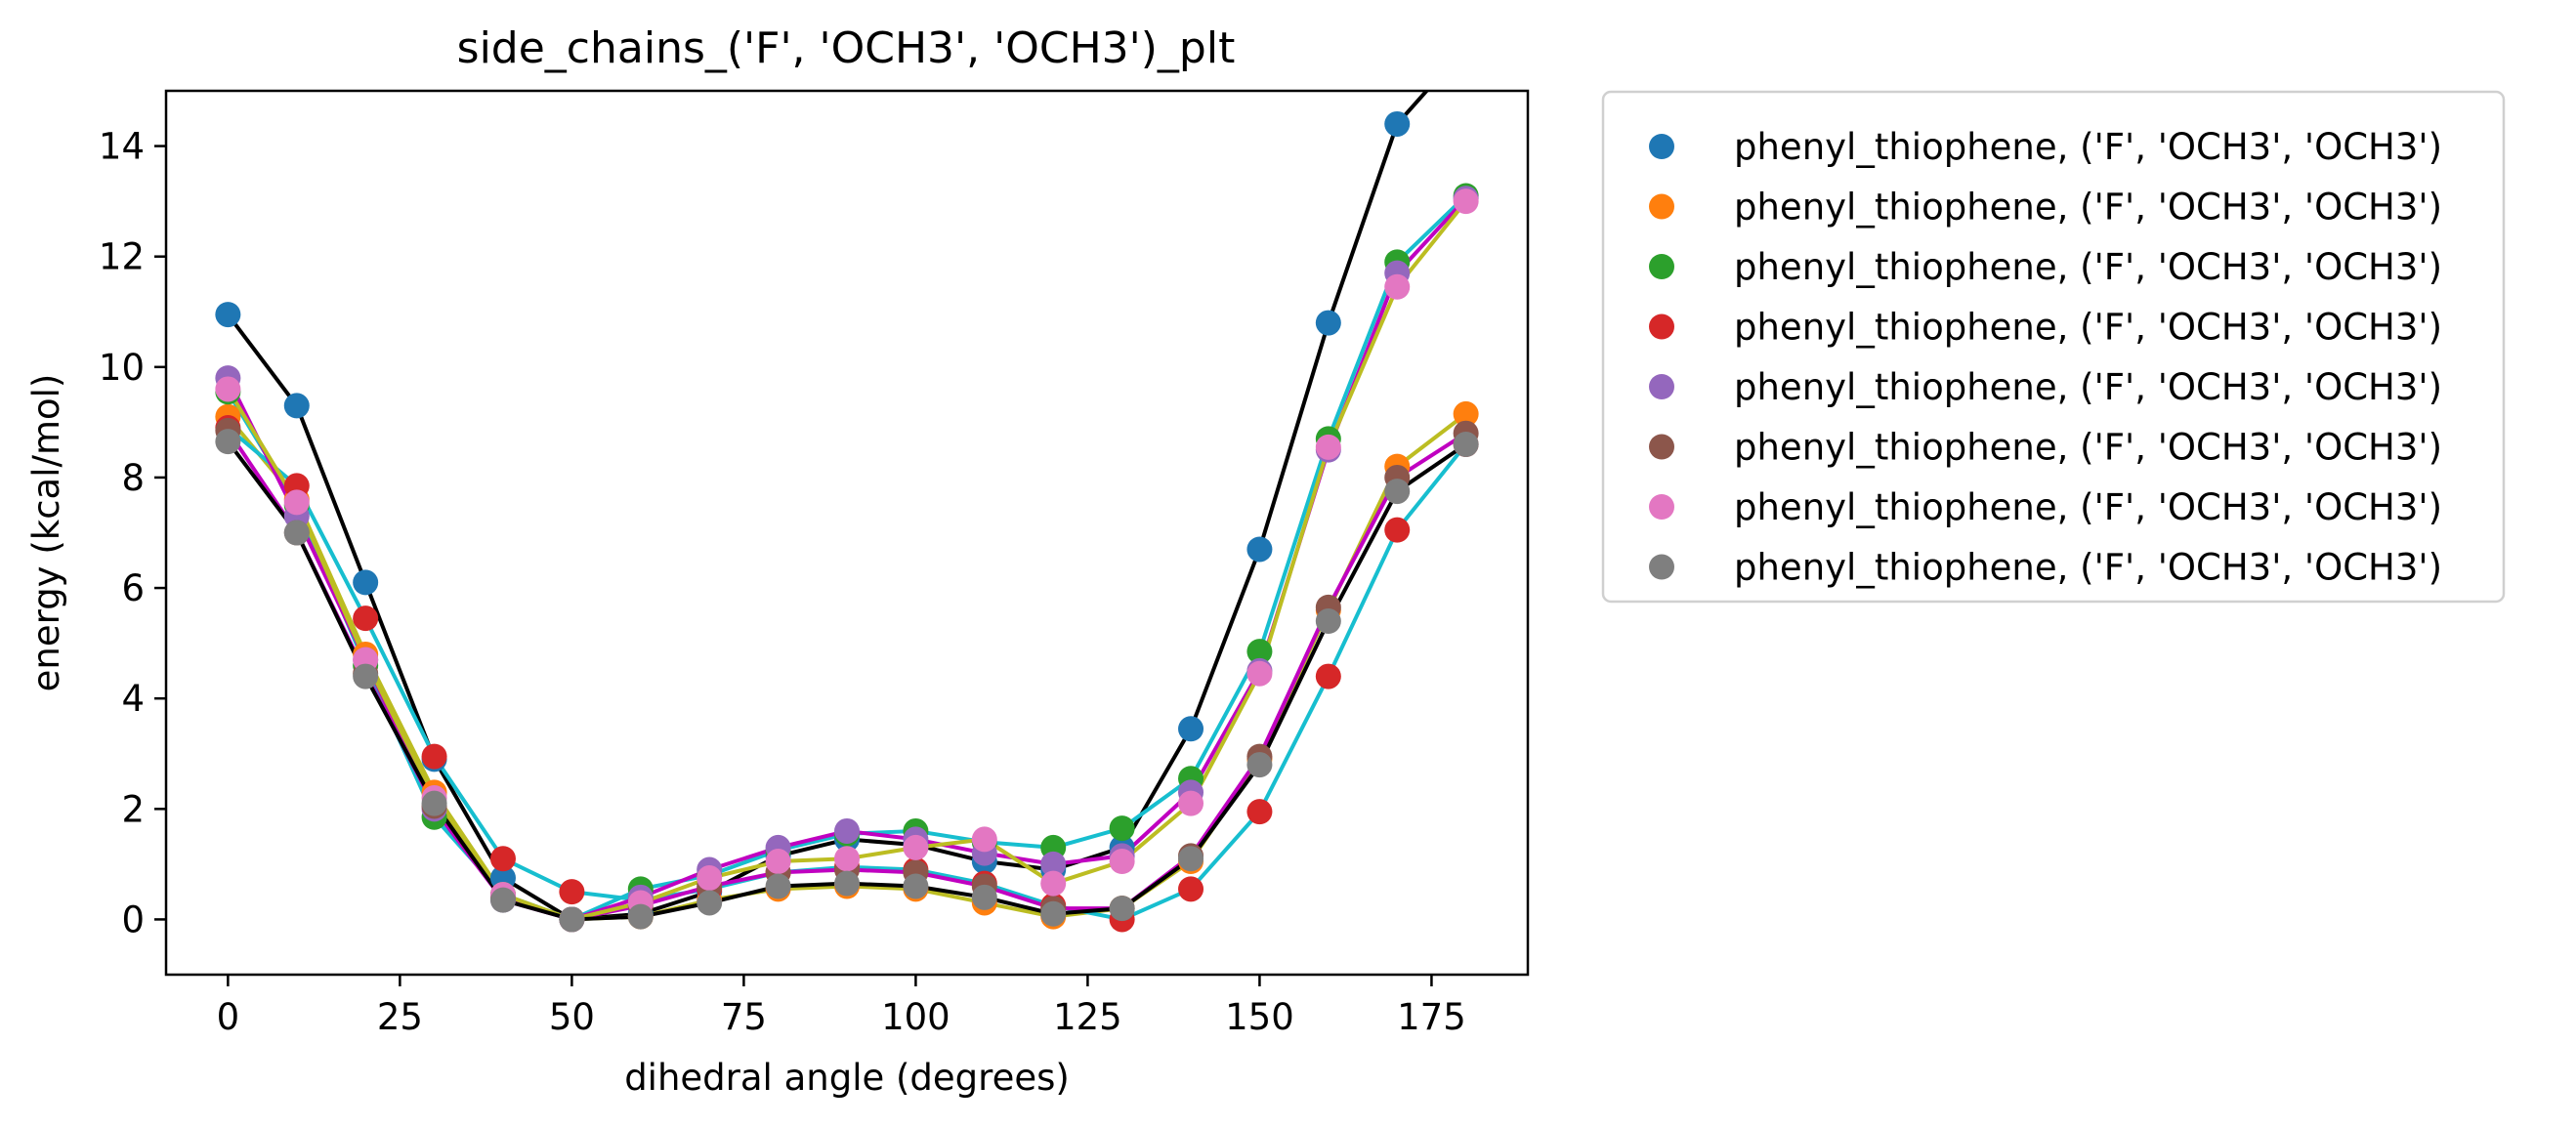  Describe the element at coordinates (1259, 1017) in the screenshot. I see `x-tick-label: 150` at that location.